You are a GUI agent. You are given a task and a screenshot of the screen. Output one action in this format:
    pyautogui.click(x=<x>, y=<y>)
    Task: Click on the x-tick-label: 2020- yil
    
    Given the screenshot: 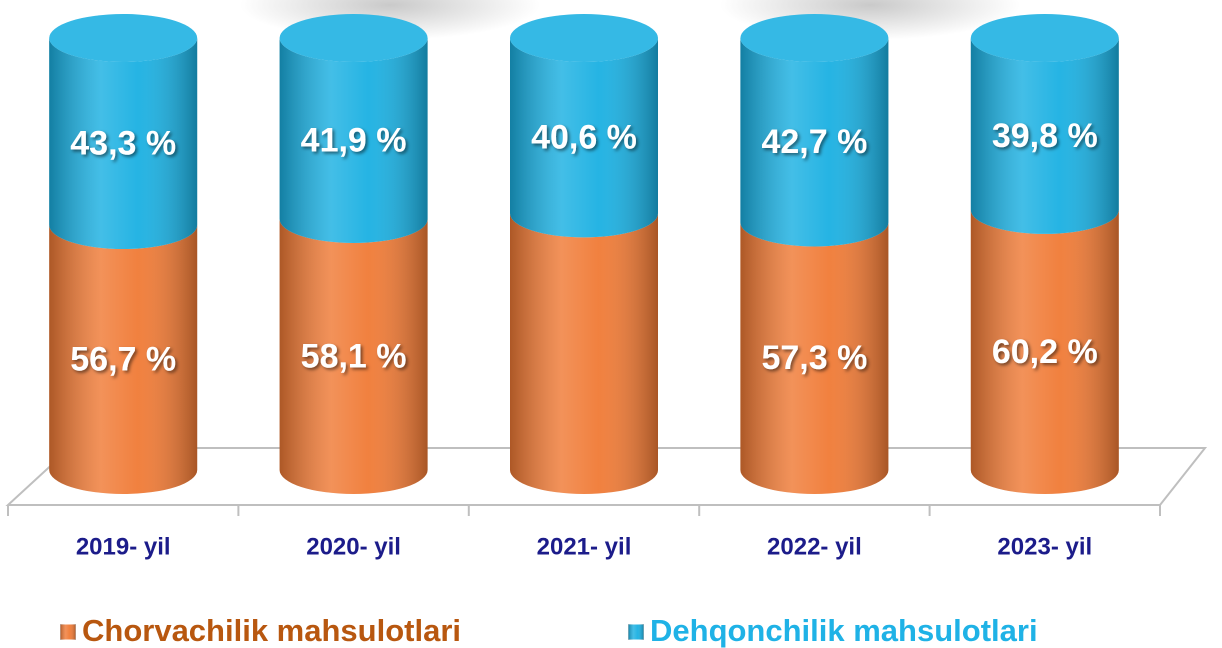 What is the action you would take?
    pyautogui.click(x=353, y=546)
    